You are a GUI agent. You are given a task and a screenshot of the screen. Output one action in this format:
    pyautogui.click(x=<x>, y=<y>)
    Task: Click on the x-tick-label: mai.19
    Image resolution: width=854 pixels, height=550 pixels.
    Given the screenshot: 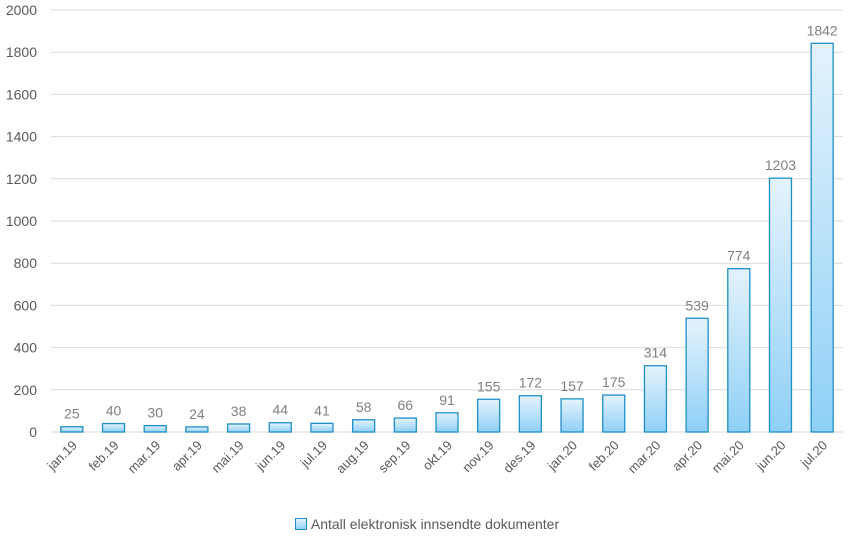 What is the action you would take?
    pyautogui.click(x=227, y=457)
    